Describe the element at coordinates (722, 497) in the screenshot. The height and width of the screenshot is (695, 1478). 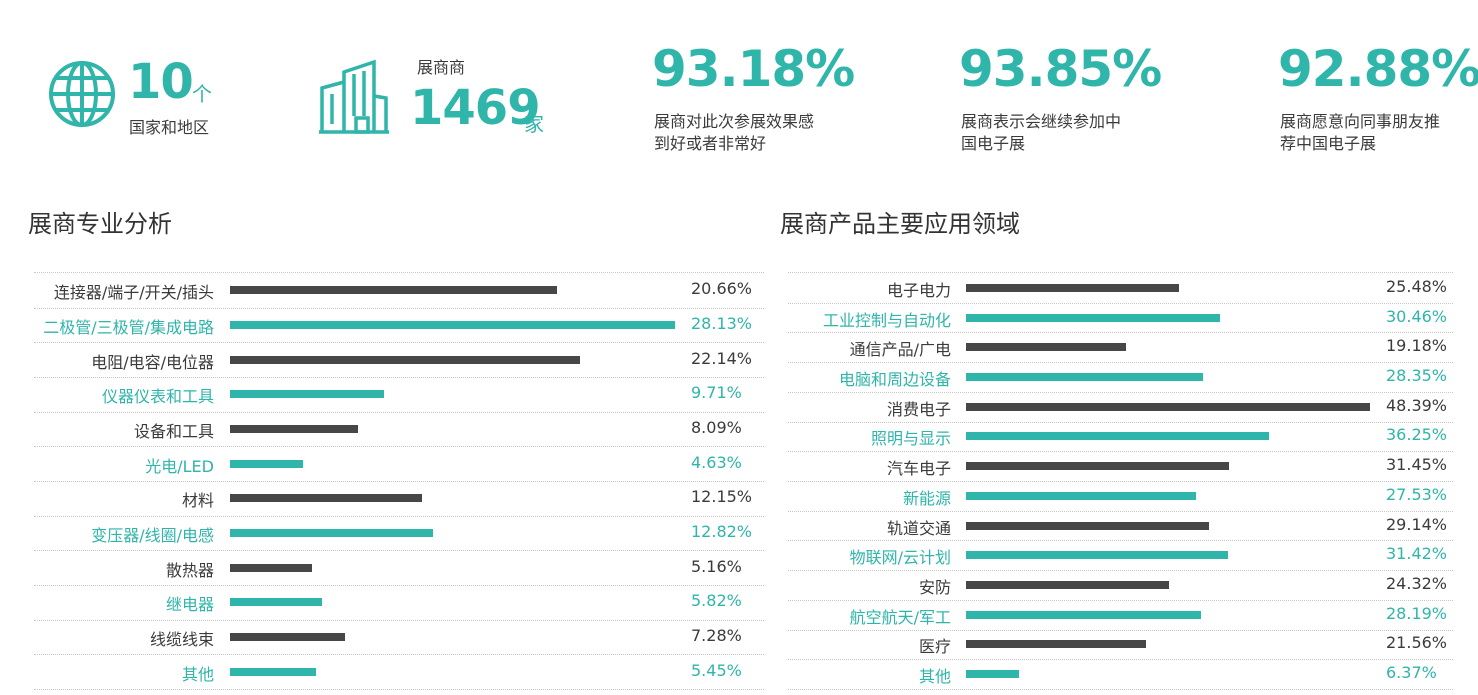
I see `bar-value-label: 12.15%` at that location.